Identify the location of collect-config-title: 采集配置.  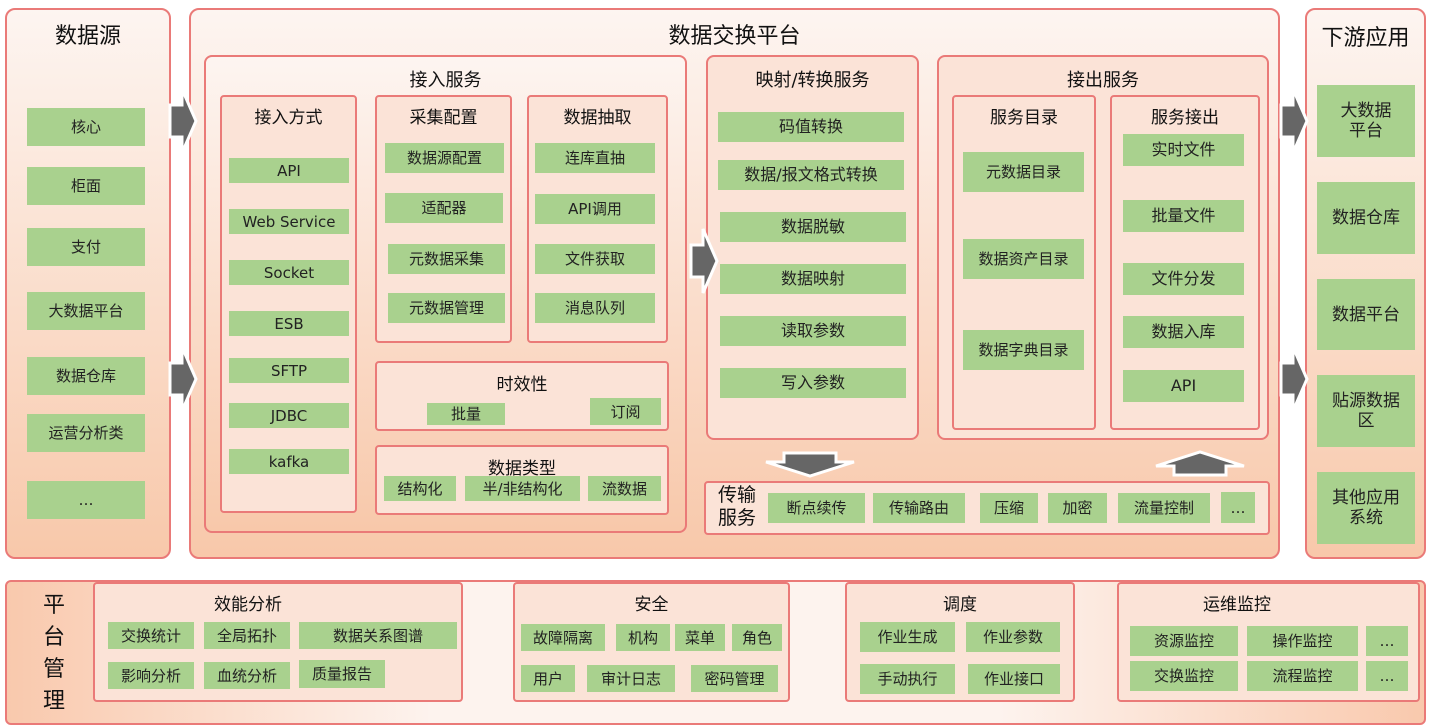
(443, 118).